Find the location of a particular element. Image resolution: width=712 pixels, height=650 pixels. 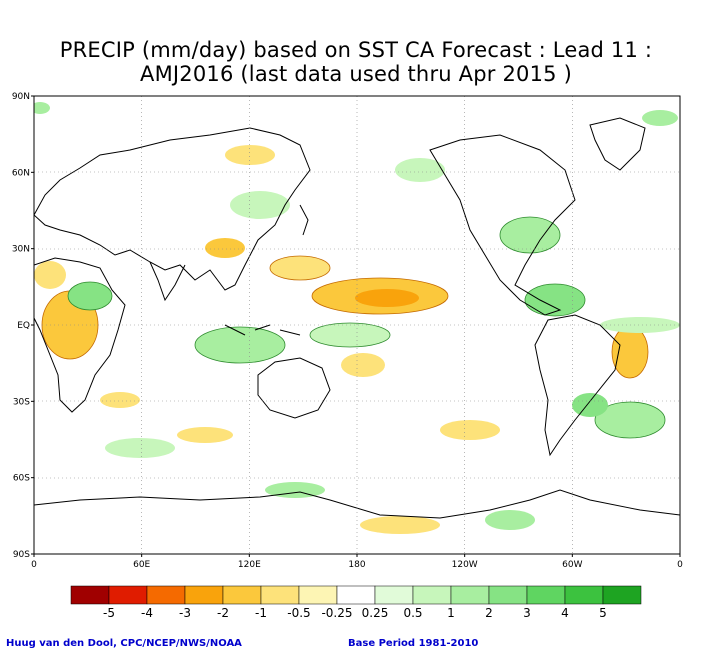

colorbar-label: -0.5 is located at coordinates (298, 613).